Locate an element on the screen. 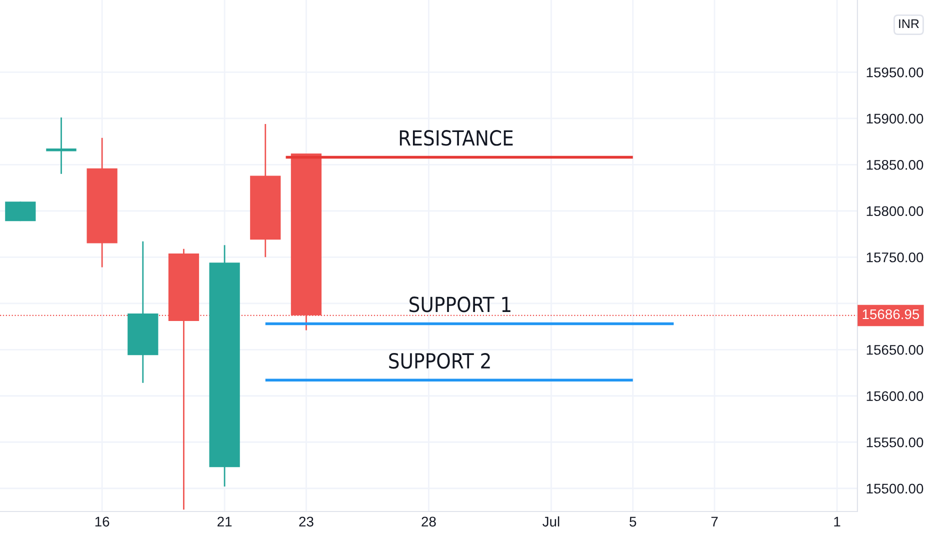 The height and width of the screenshot is (550, 932). x-tick-label: Jul is located at coordinates (551, 521).